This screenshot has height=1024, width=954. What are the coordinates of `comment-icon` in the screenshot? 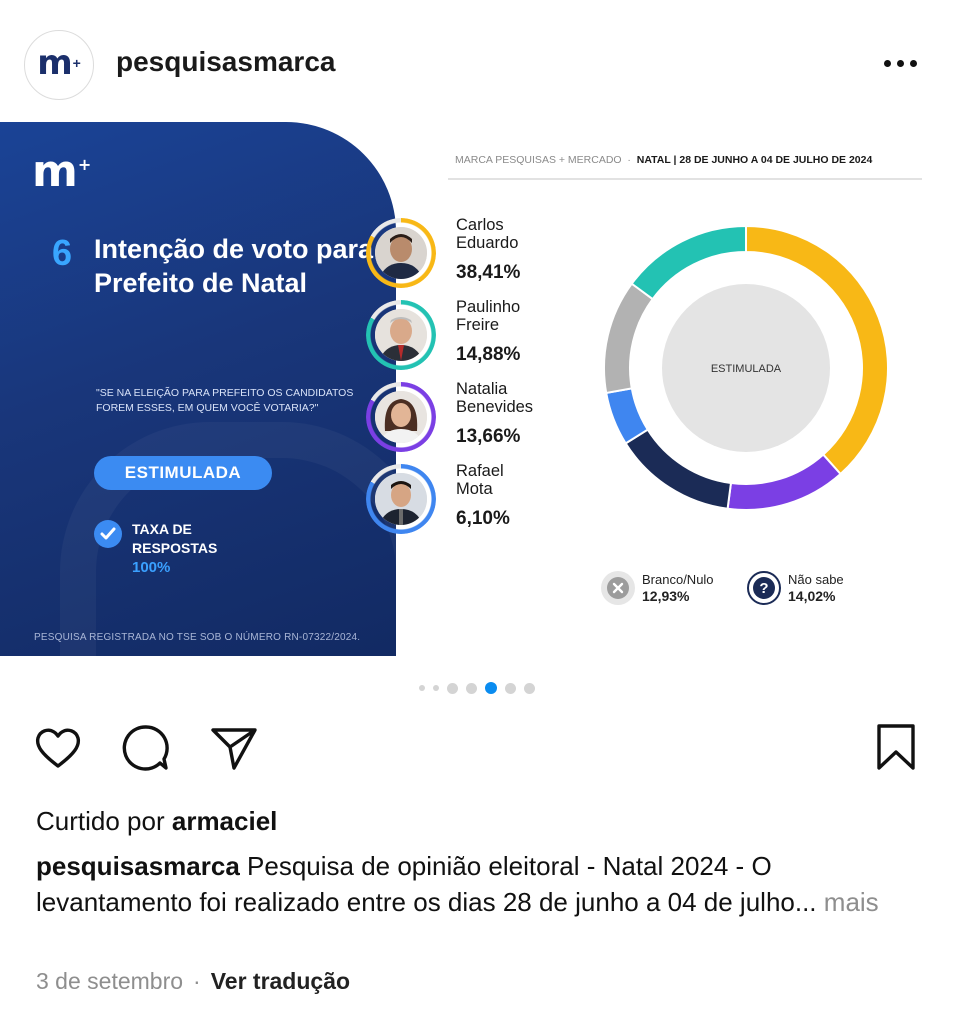 It's located at (146, 748).